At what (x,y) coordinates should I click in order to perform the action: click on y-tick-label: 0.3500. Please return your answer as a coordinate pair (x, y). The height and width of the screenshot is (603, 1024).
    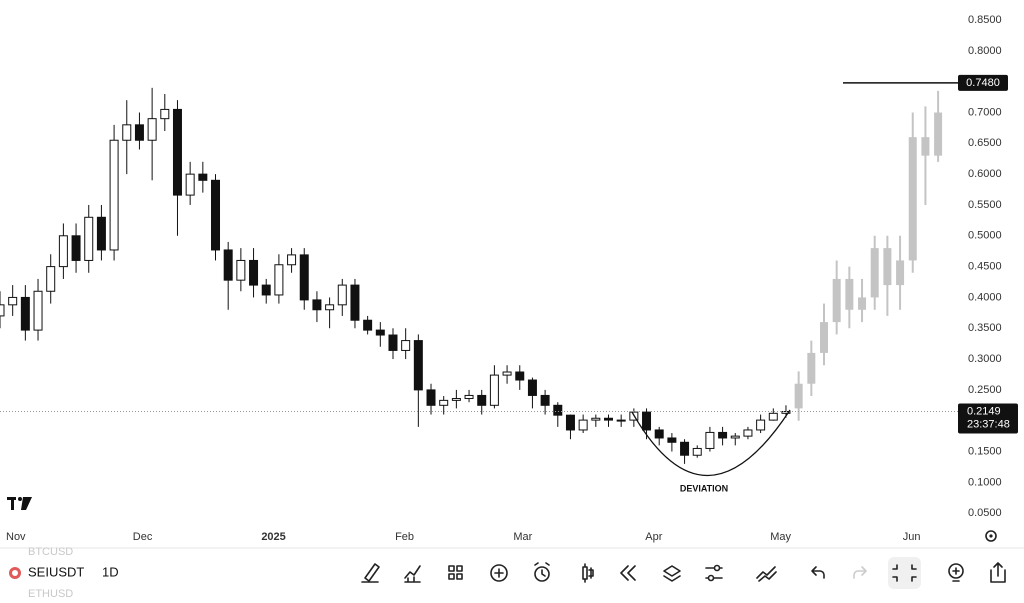
    Looking at the image, I should click on (985, 328).